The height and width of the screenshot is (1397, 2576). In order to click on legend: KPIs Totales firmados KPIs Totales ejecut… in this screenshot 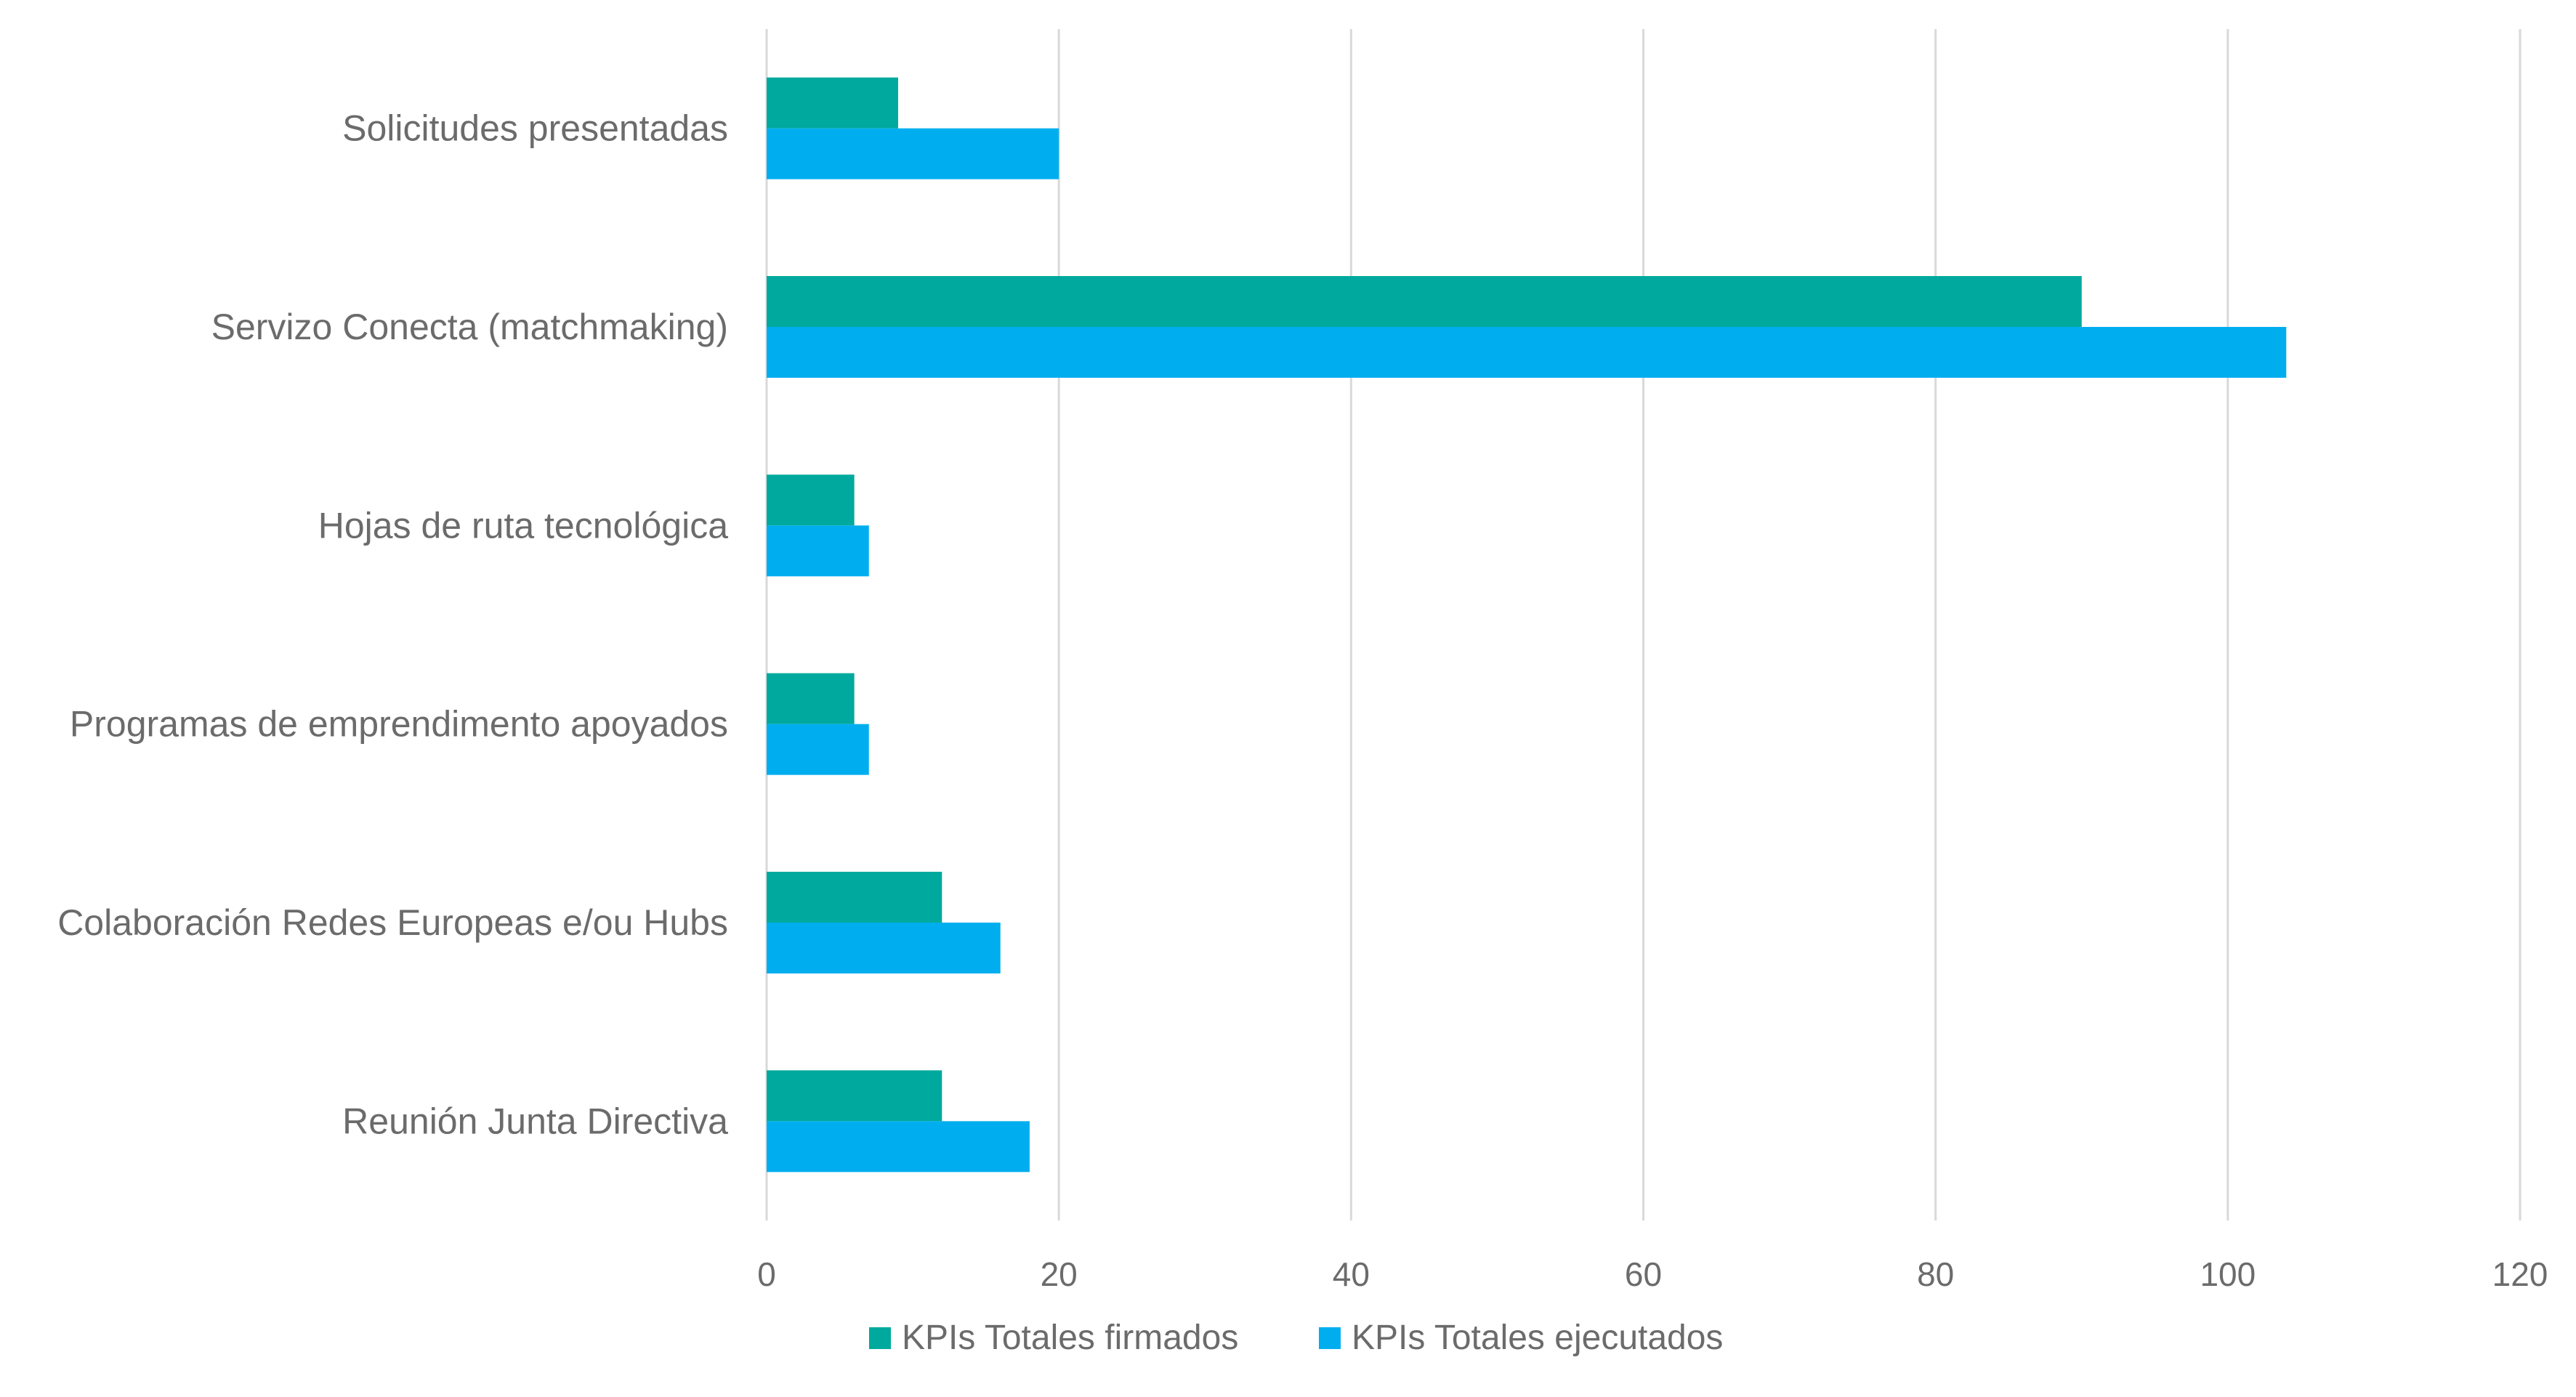, I will do `click(1296, 1338)`.